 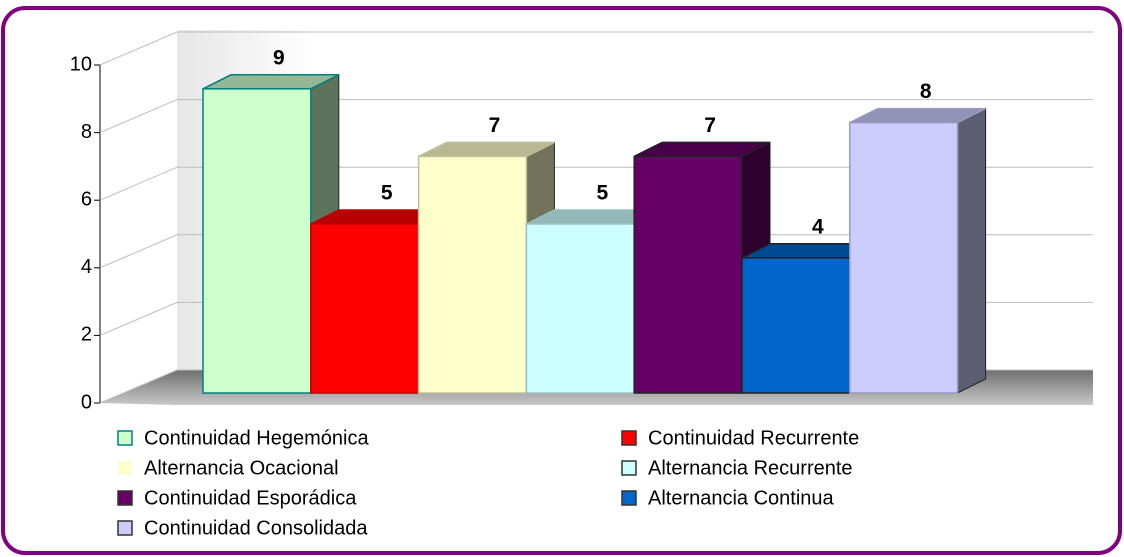 What do you see at coordinates (86, 402) in the screenshot?
I see `y-tick-label: 0` at bounding box center [86, 402].